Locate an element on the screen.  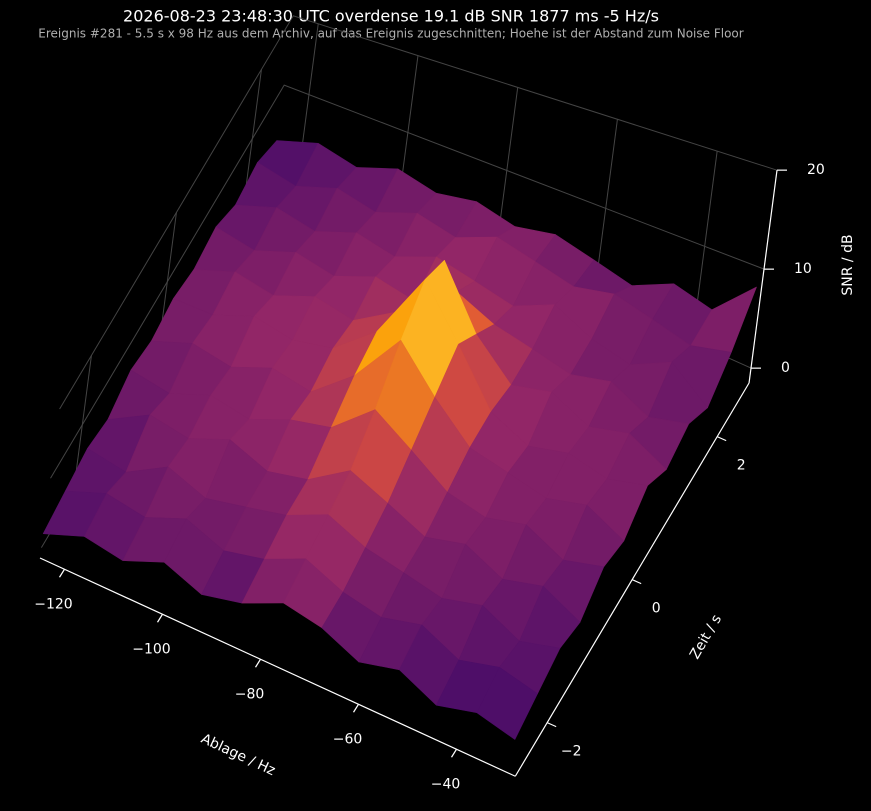
x-tick-label: −40 is located at coordinates (446, 784).